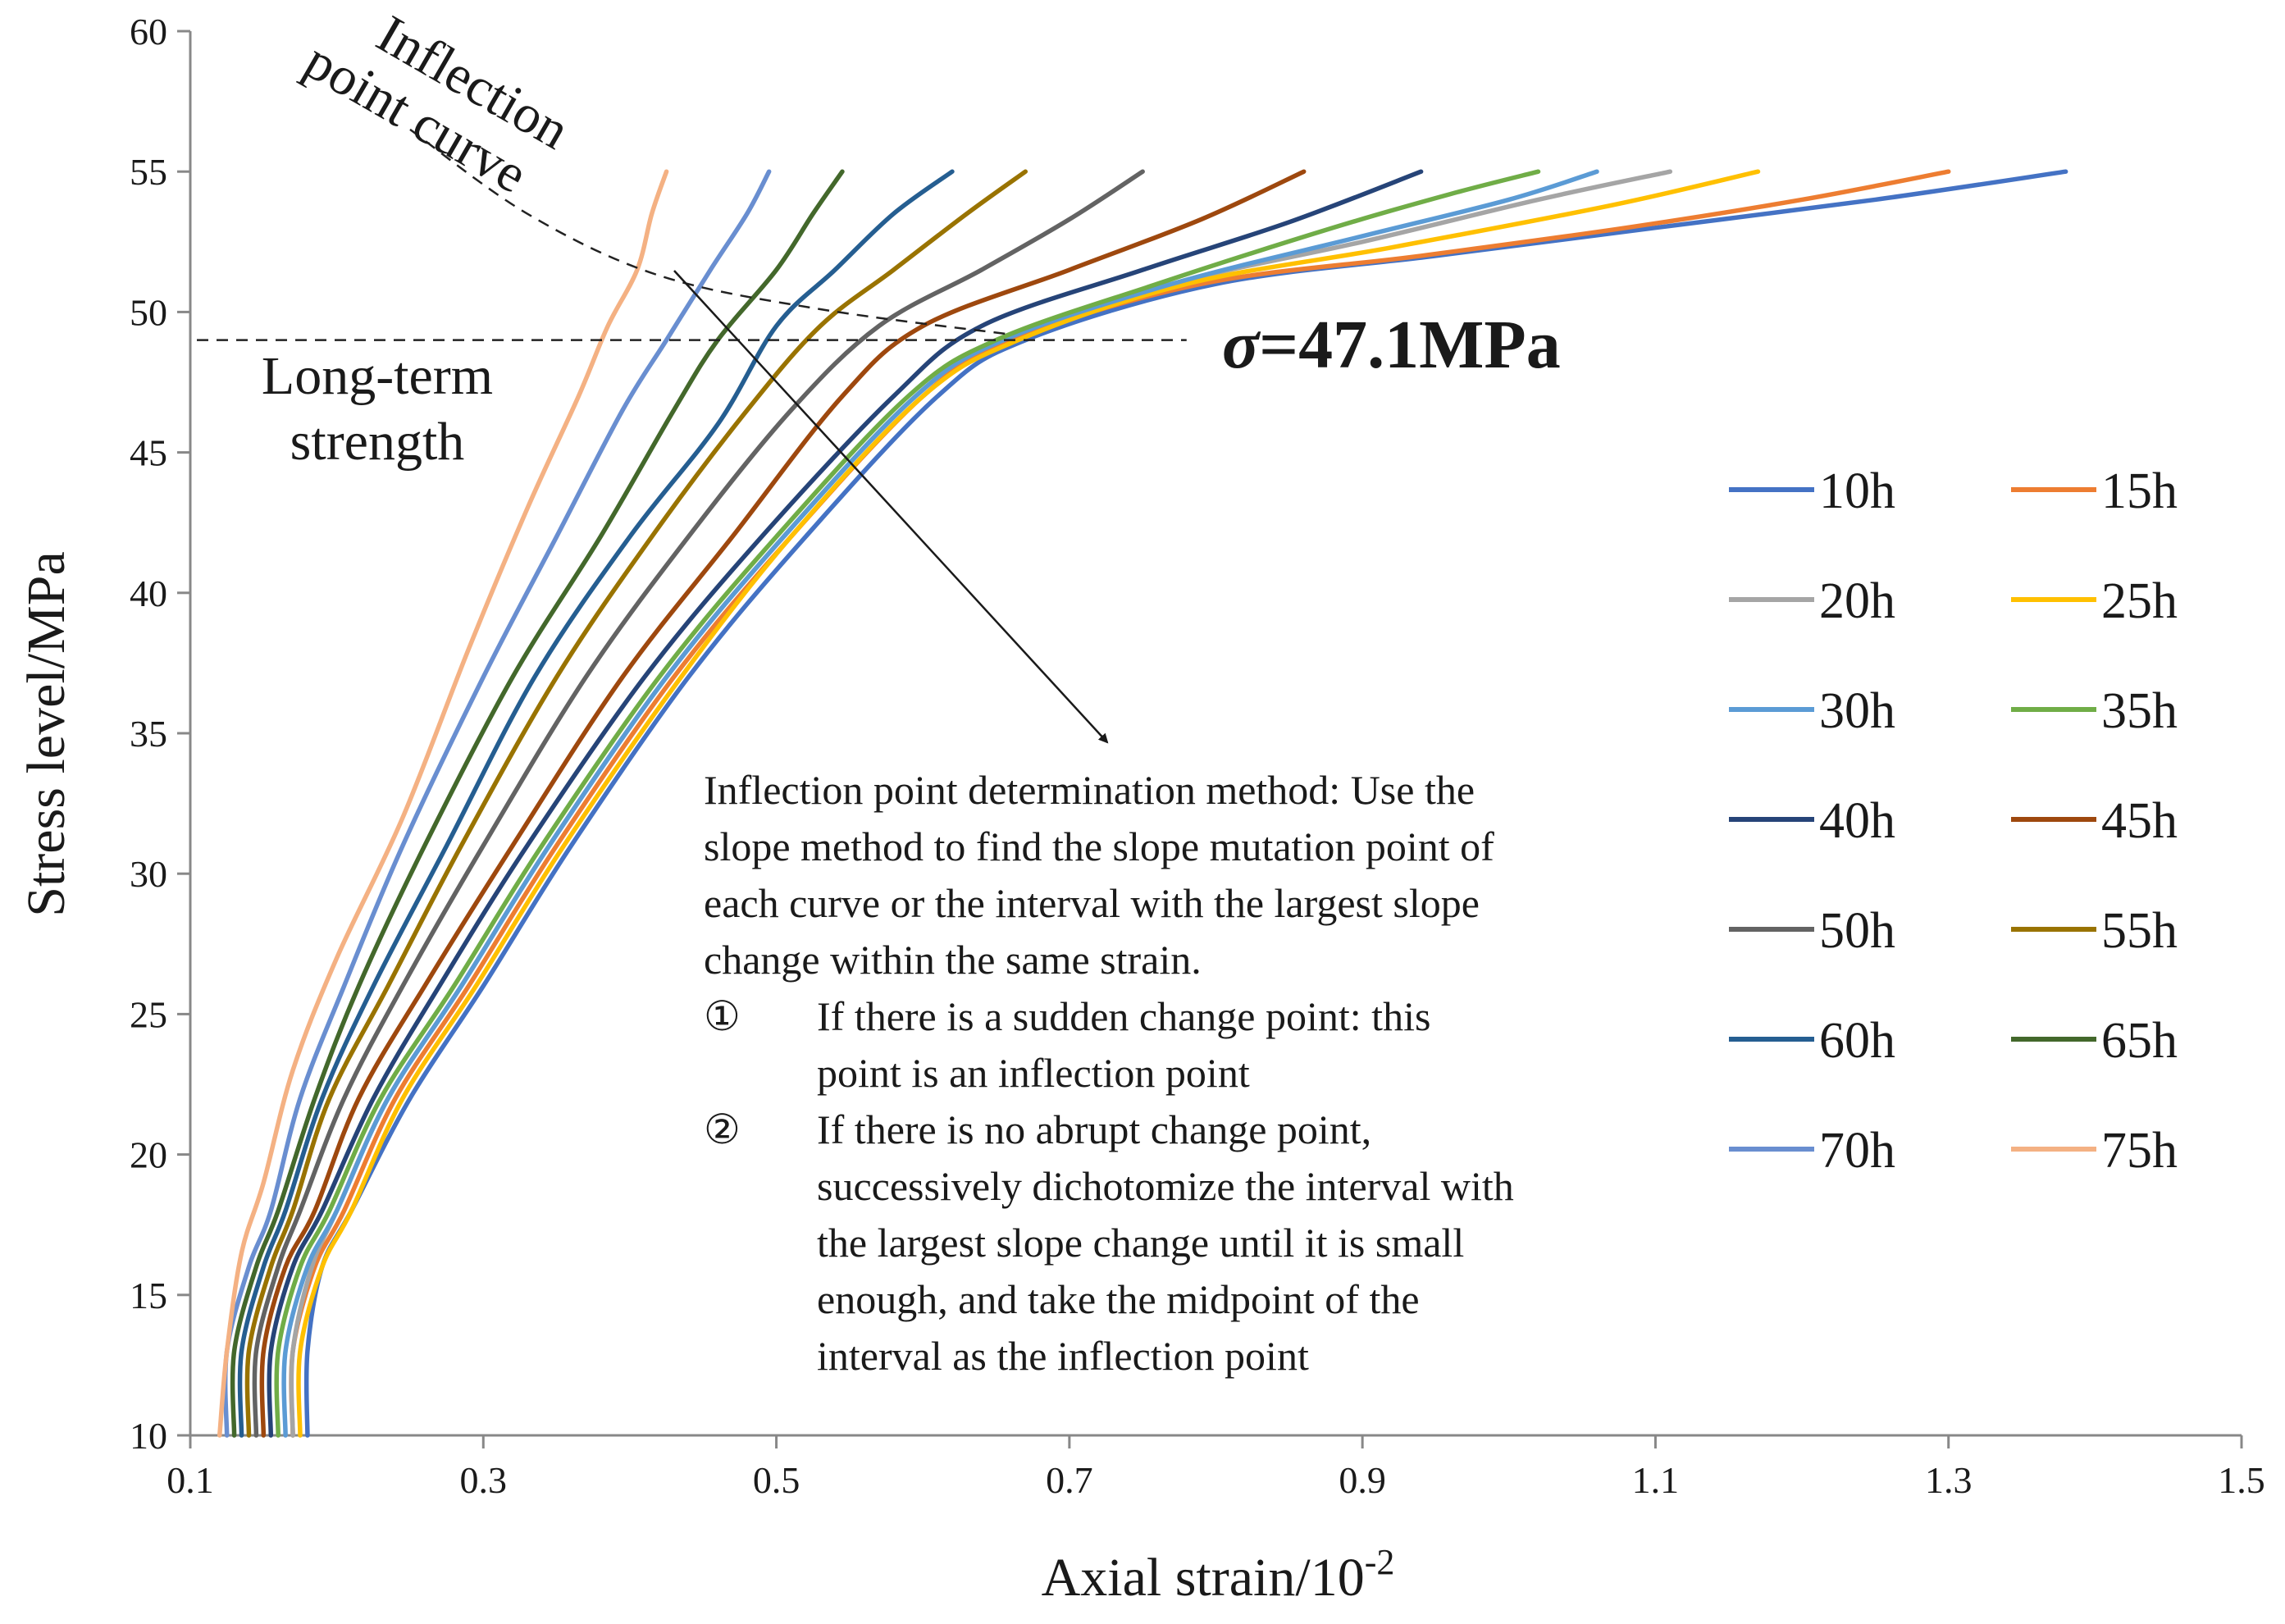 The height and width of the screenshot is (1624, 2285). What do you see at coordinates (2242, 1480) in the screenshot?
I see `x-tick-label: 1.5` at bounding box center [2242, 1480].